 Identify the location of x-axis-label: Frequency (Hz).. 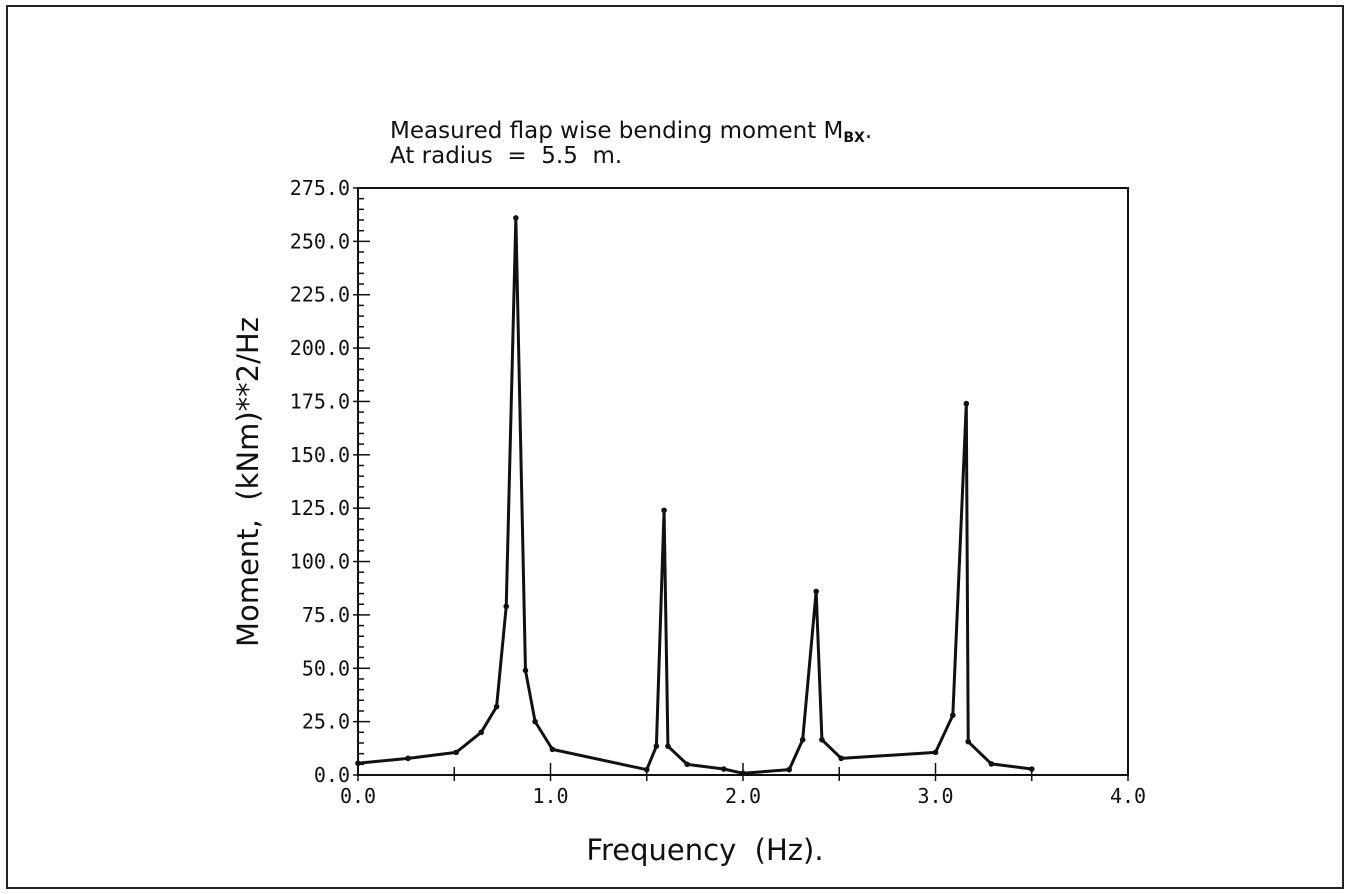
(704, 850).